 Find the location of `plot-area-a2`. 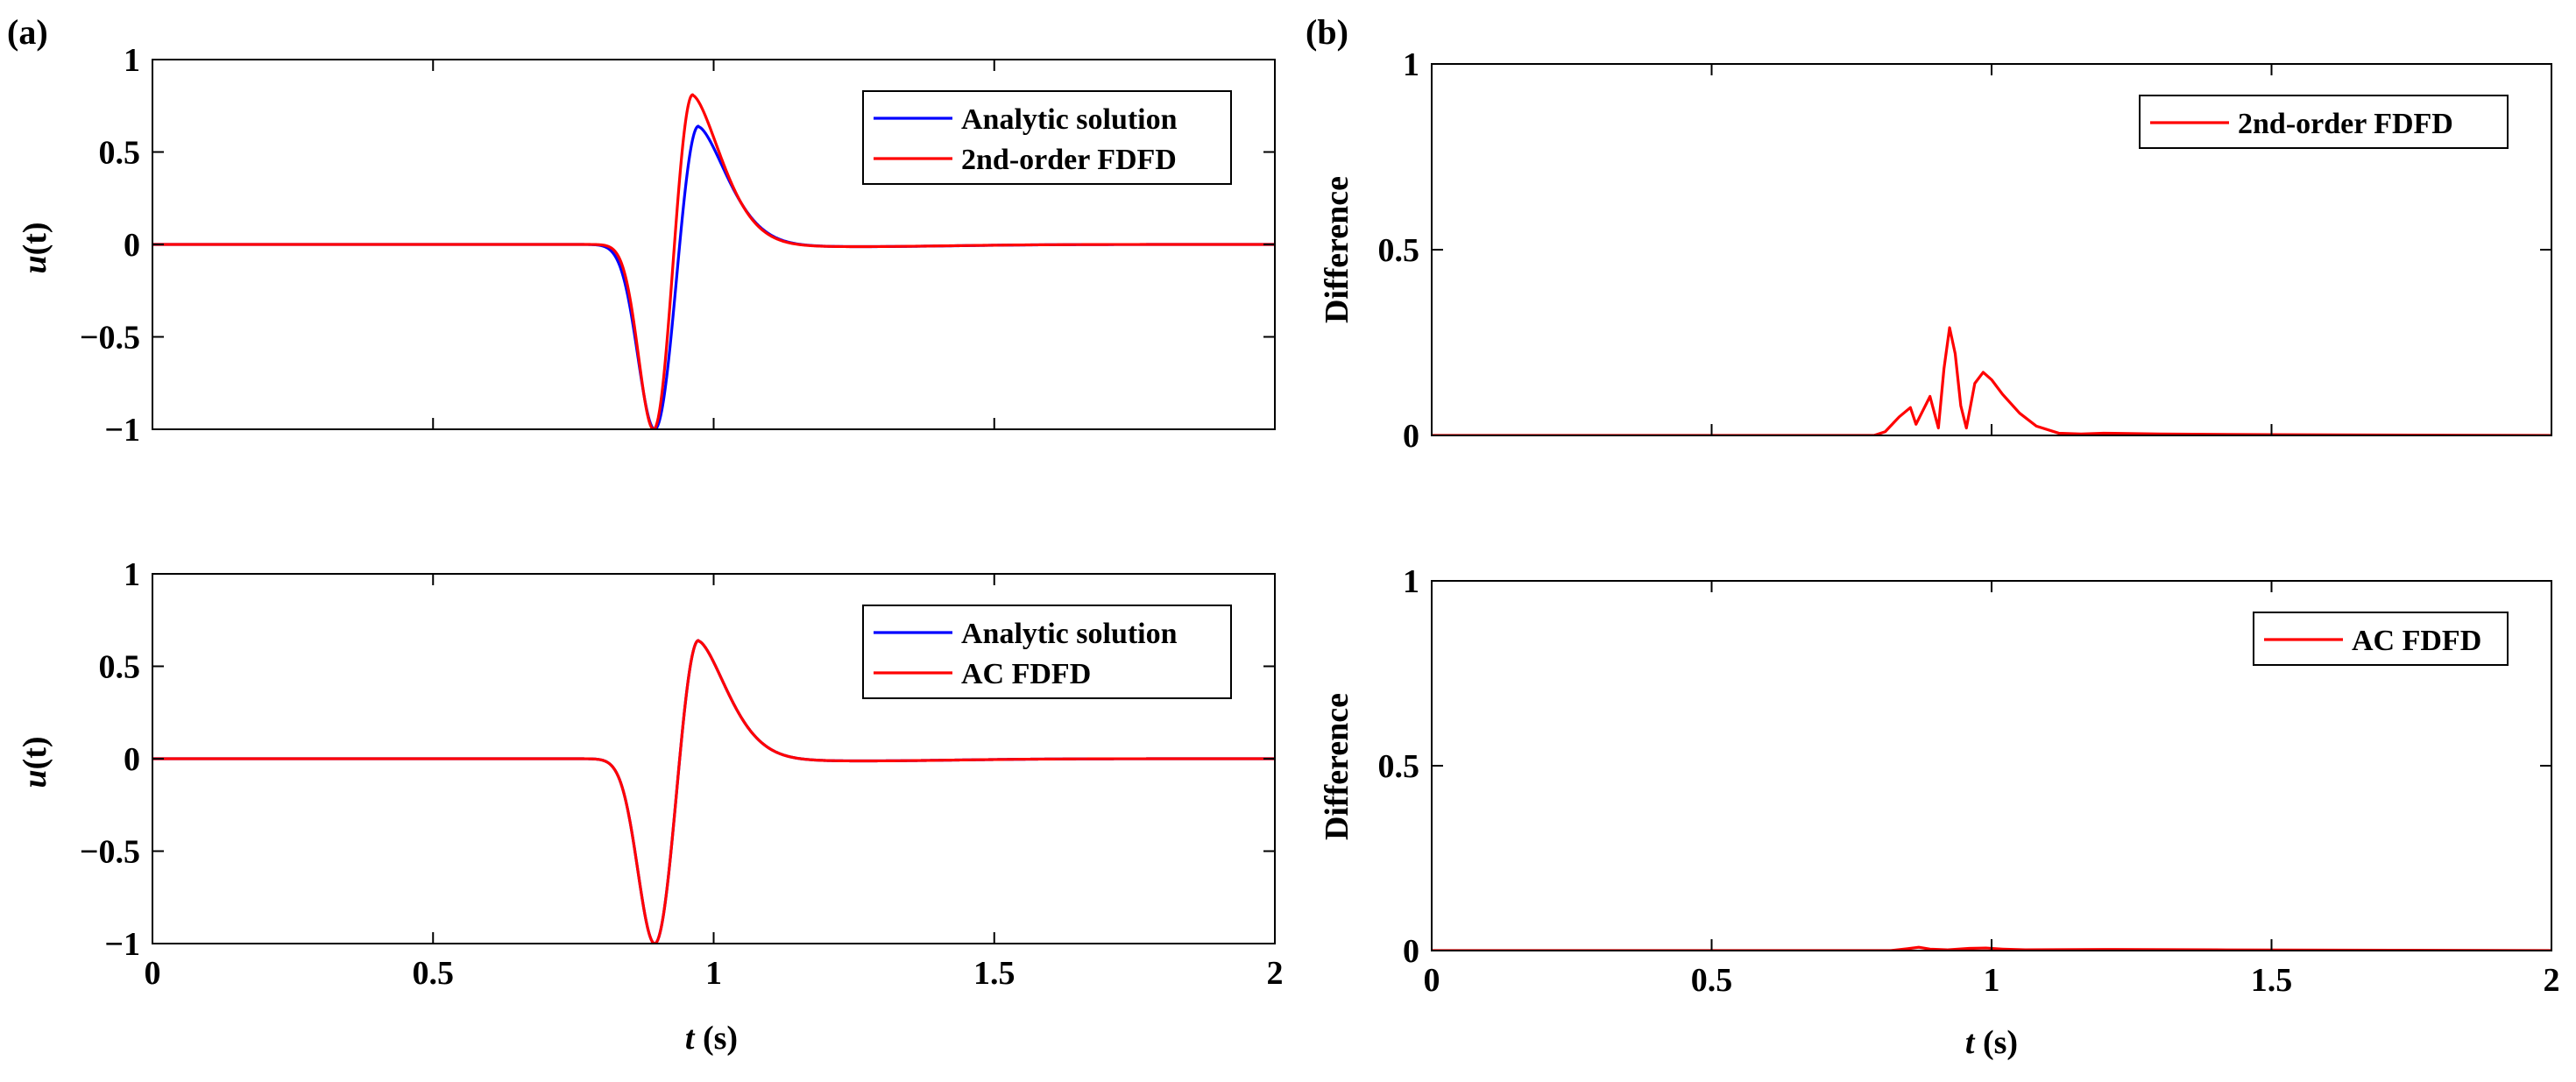

plot-area-a2 is located at coordinates (713, 791).